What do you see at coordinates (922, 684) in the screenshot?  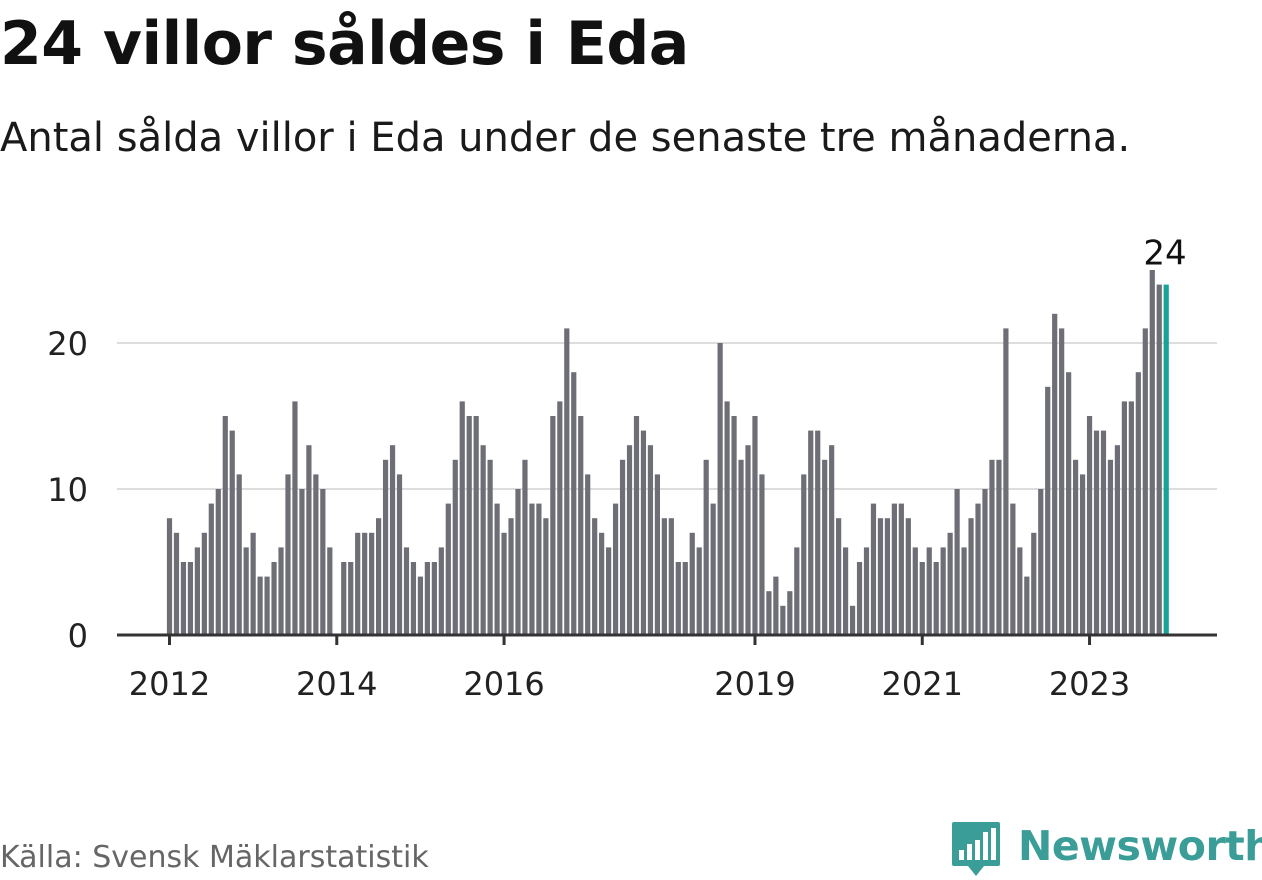 I see `x-tick-label: 2021` at bounding box center [922, 684].